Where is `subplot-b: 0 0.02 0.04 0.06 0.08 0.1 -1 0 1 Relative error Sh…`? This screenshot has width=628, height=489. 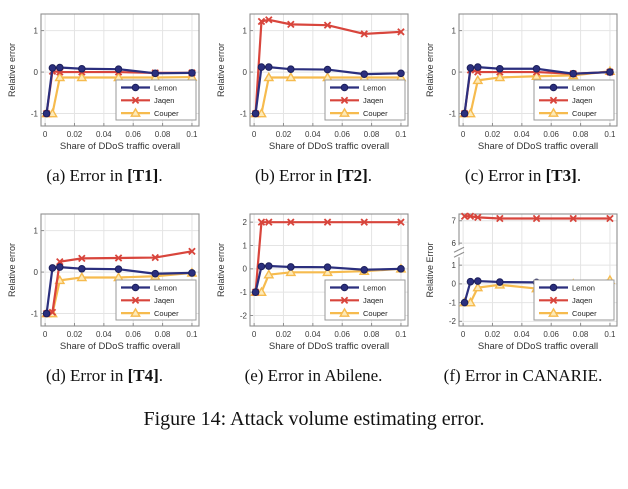 subplot-b: 0 0.02 0.04 0.06 0.08 0.1 -1 0 1 Relative error Sh… is located at coordinates (313, 96).